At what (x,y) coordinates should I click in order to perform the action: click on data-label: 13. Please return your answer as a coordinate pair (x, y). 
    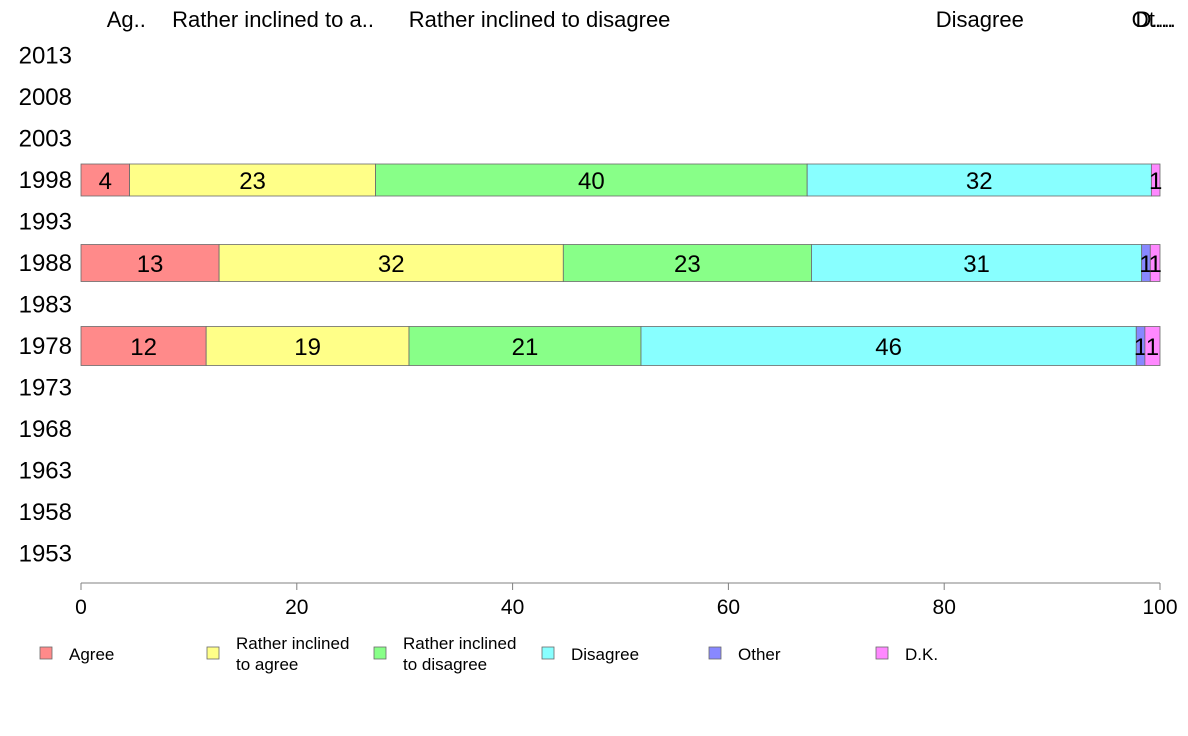
    Looking at the image, I should click on (150, 264).